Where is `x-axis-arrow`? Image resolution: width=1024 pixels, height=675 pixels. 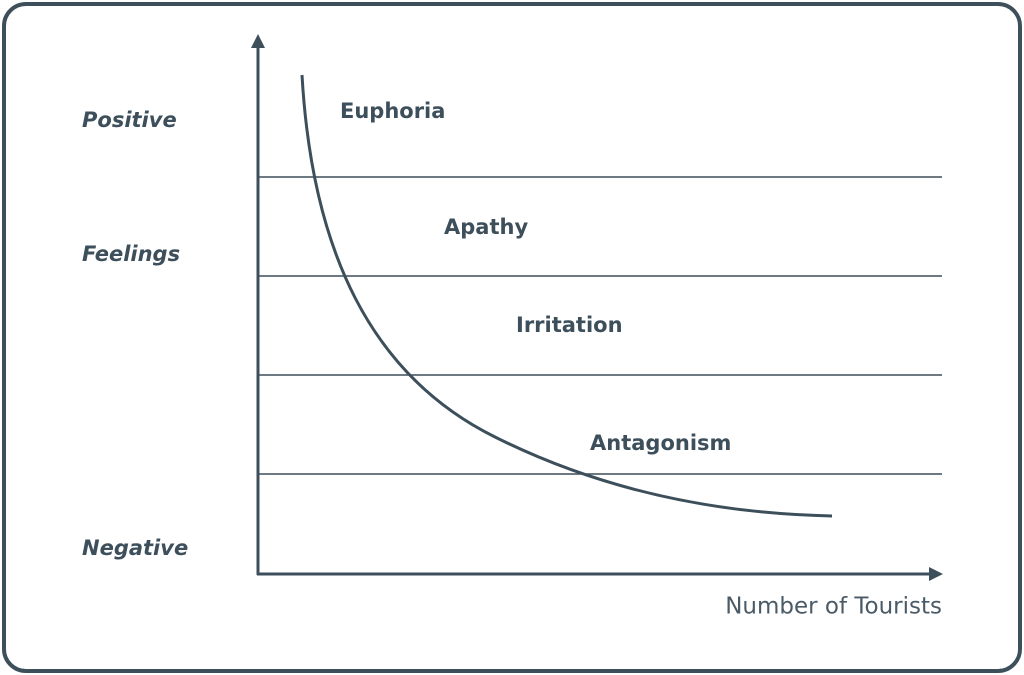
x-axis-arrow is located at coordinates (936, 574).